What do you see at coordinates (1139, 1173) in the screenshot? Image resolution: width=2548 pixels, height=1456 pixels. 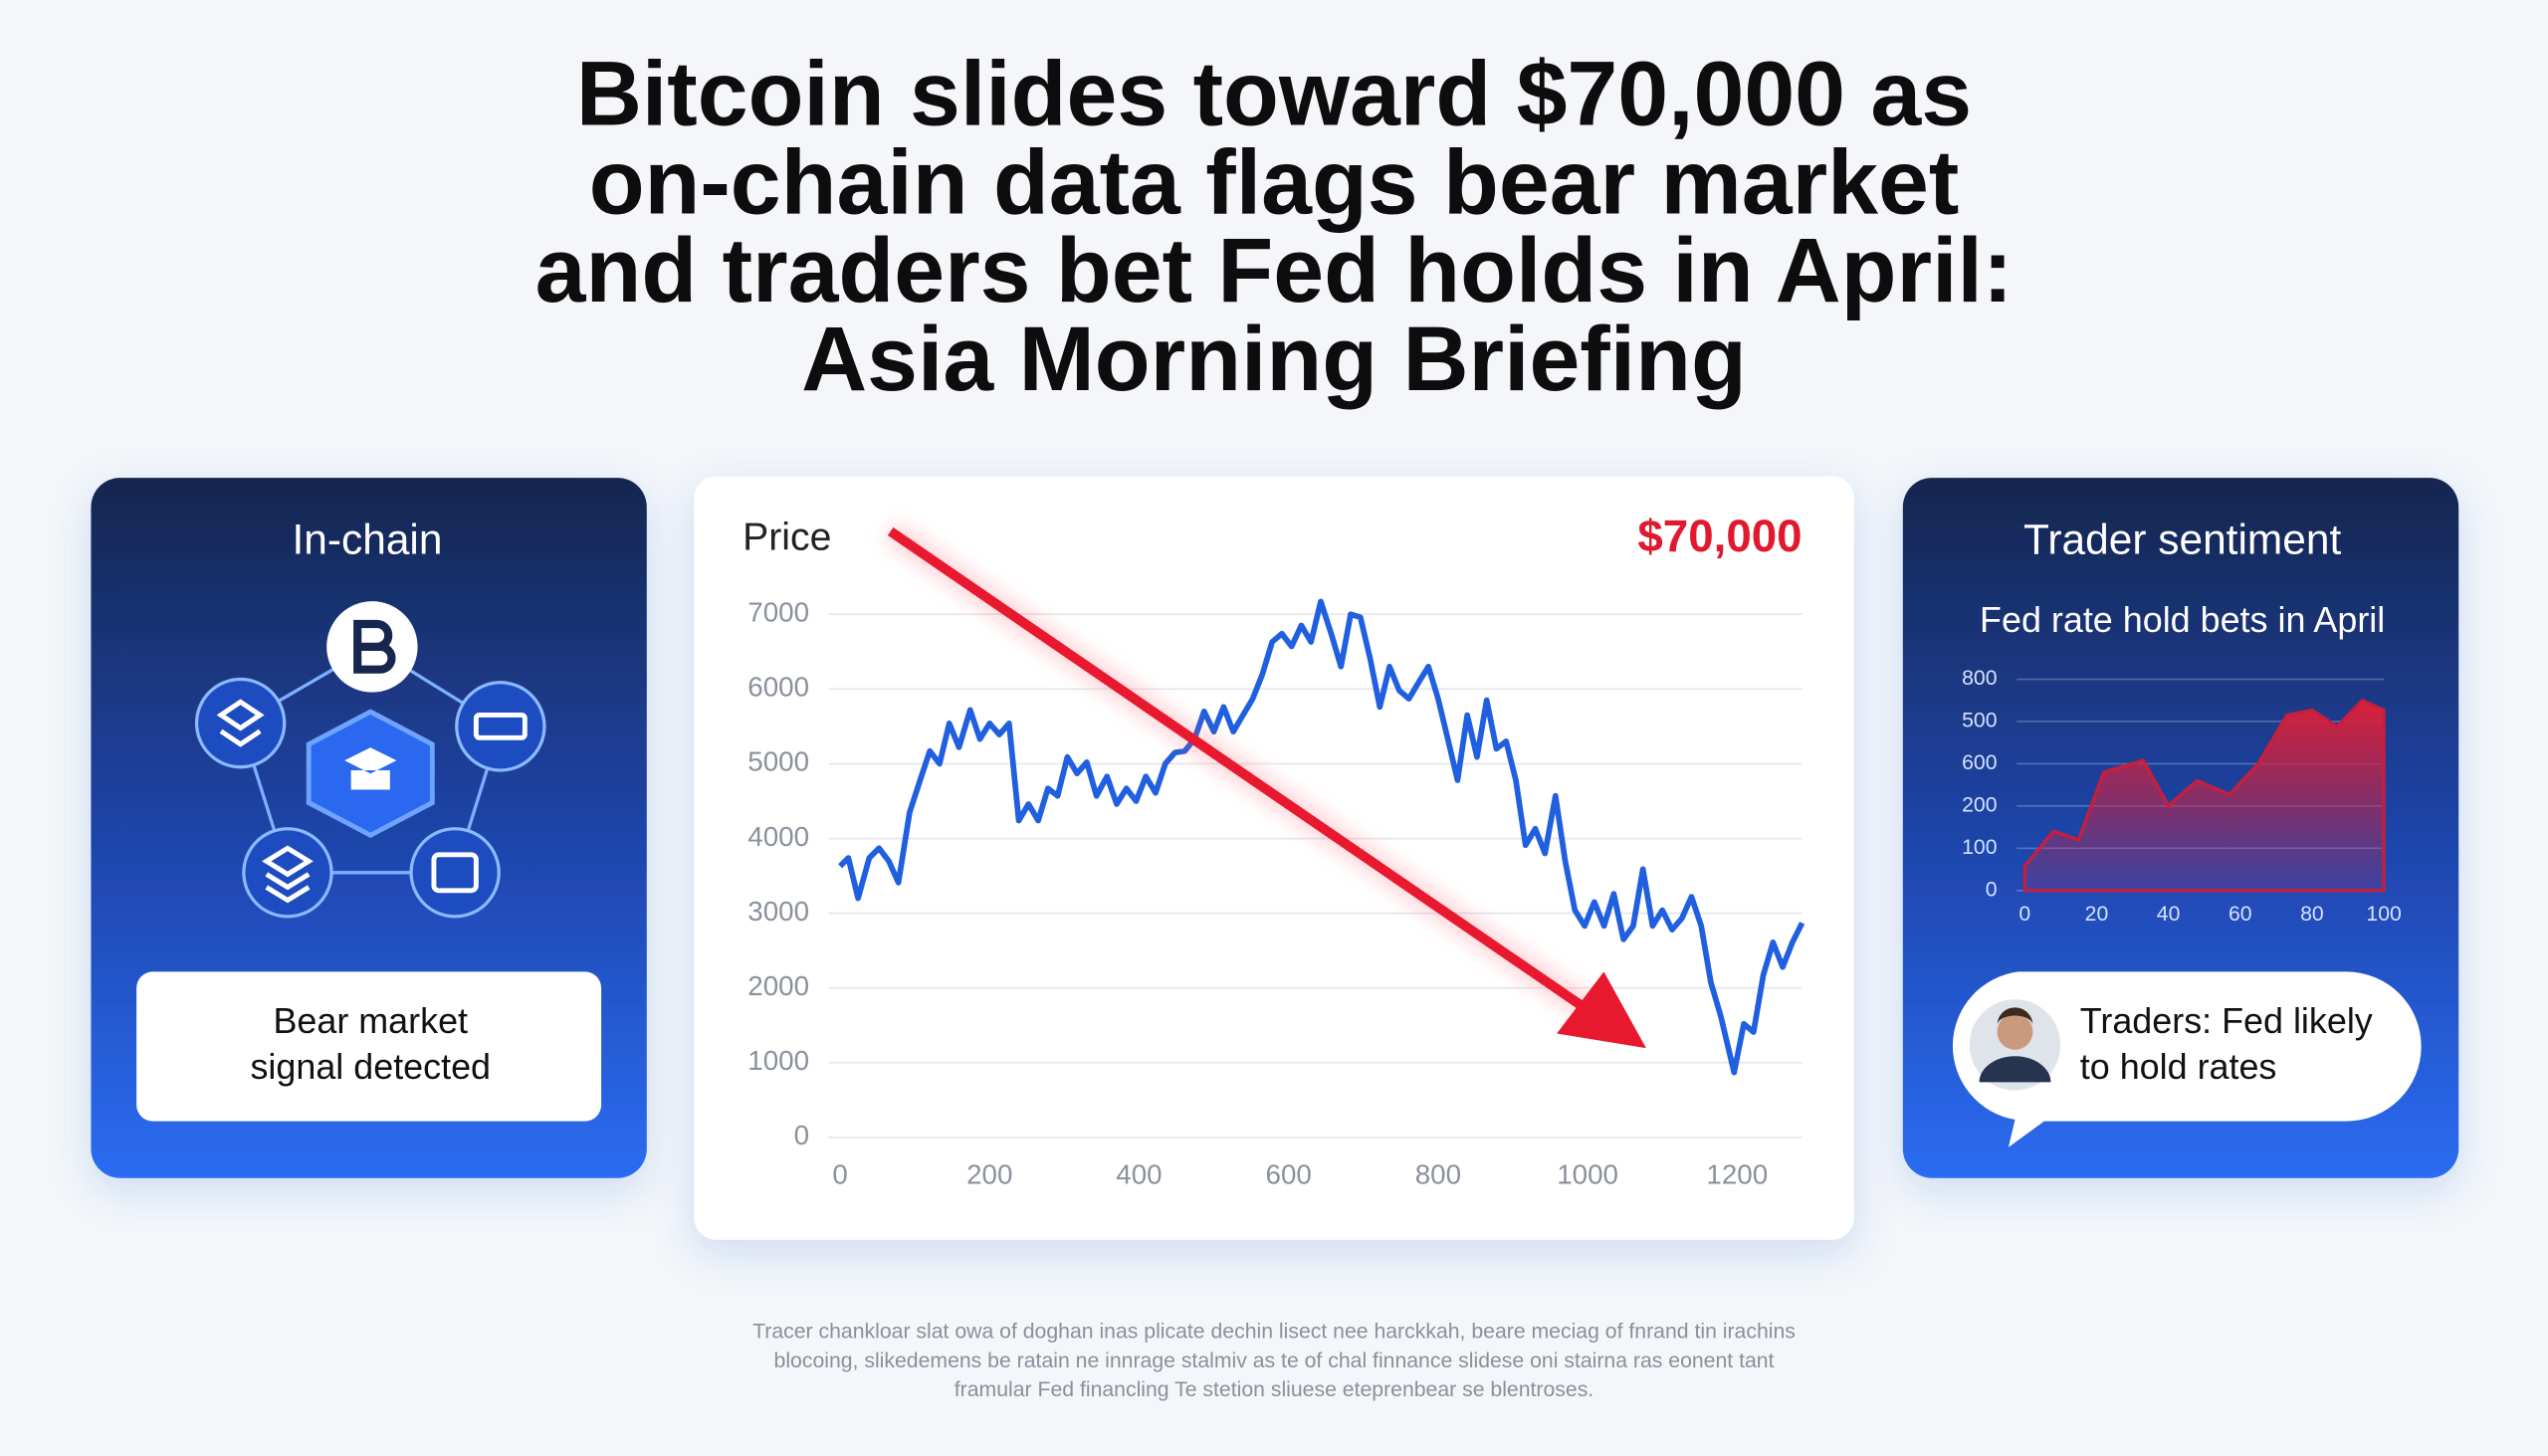 I see `x-tick-label: 400` at bounding box center [1139, 1173].